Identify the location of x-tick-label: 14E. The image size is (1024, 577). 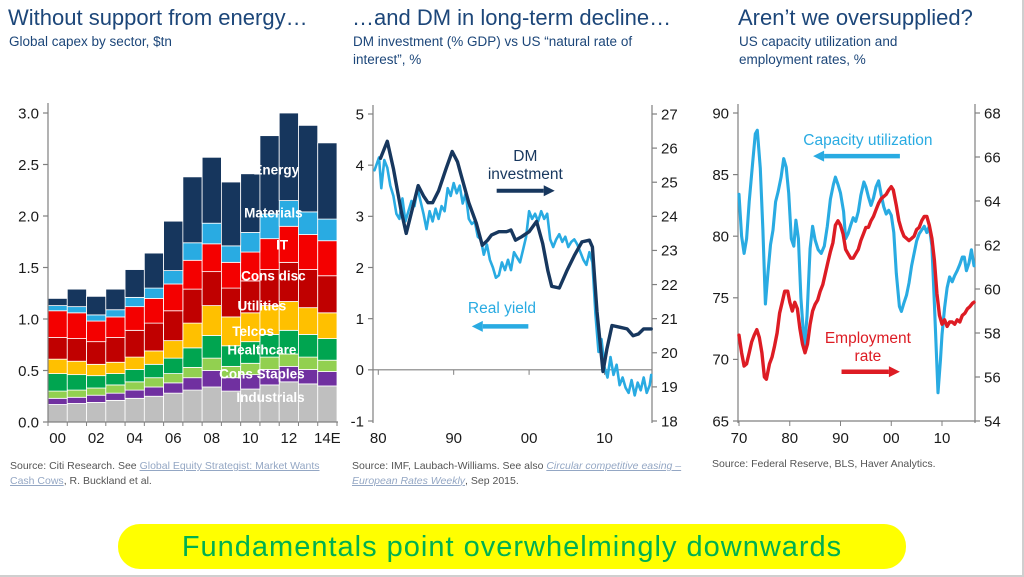
(327, 438).